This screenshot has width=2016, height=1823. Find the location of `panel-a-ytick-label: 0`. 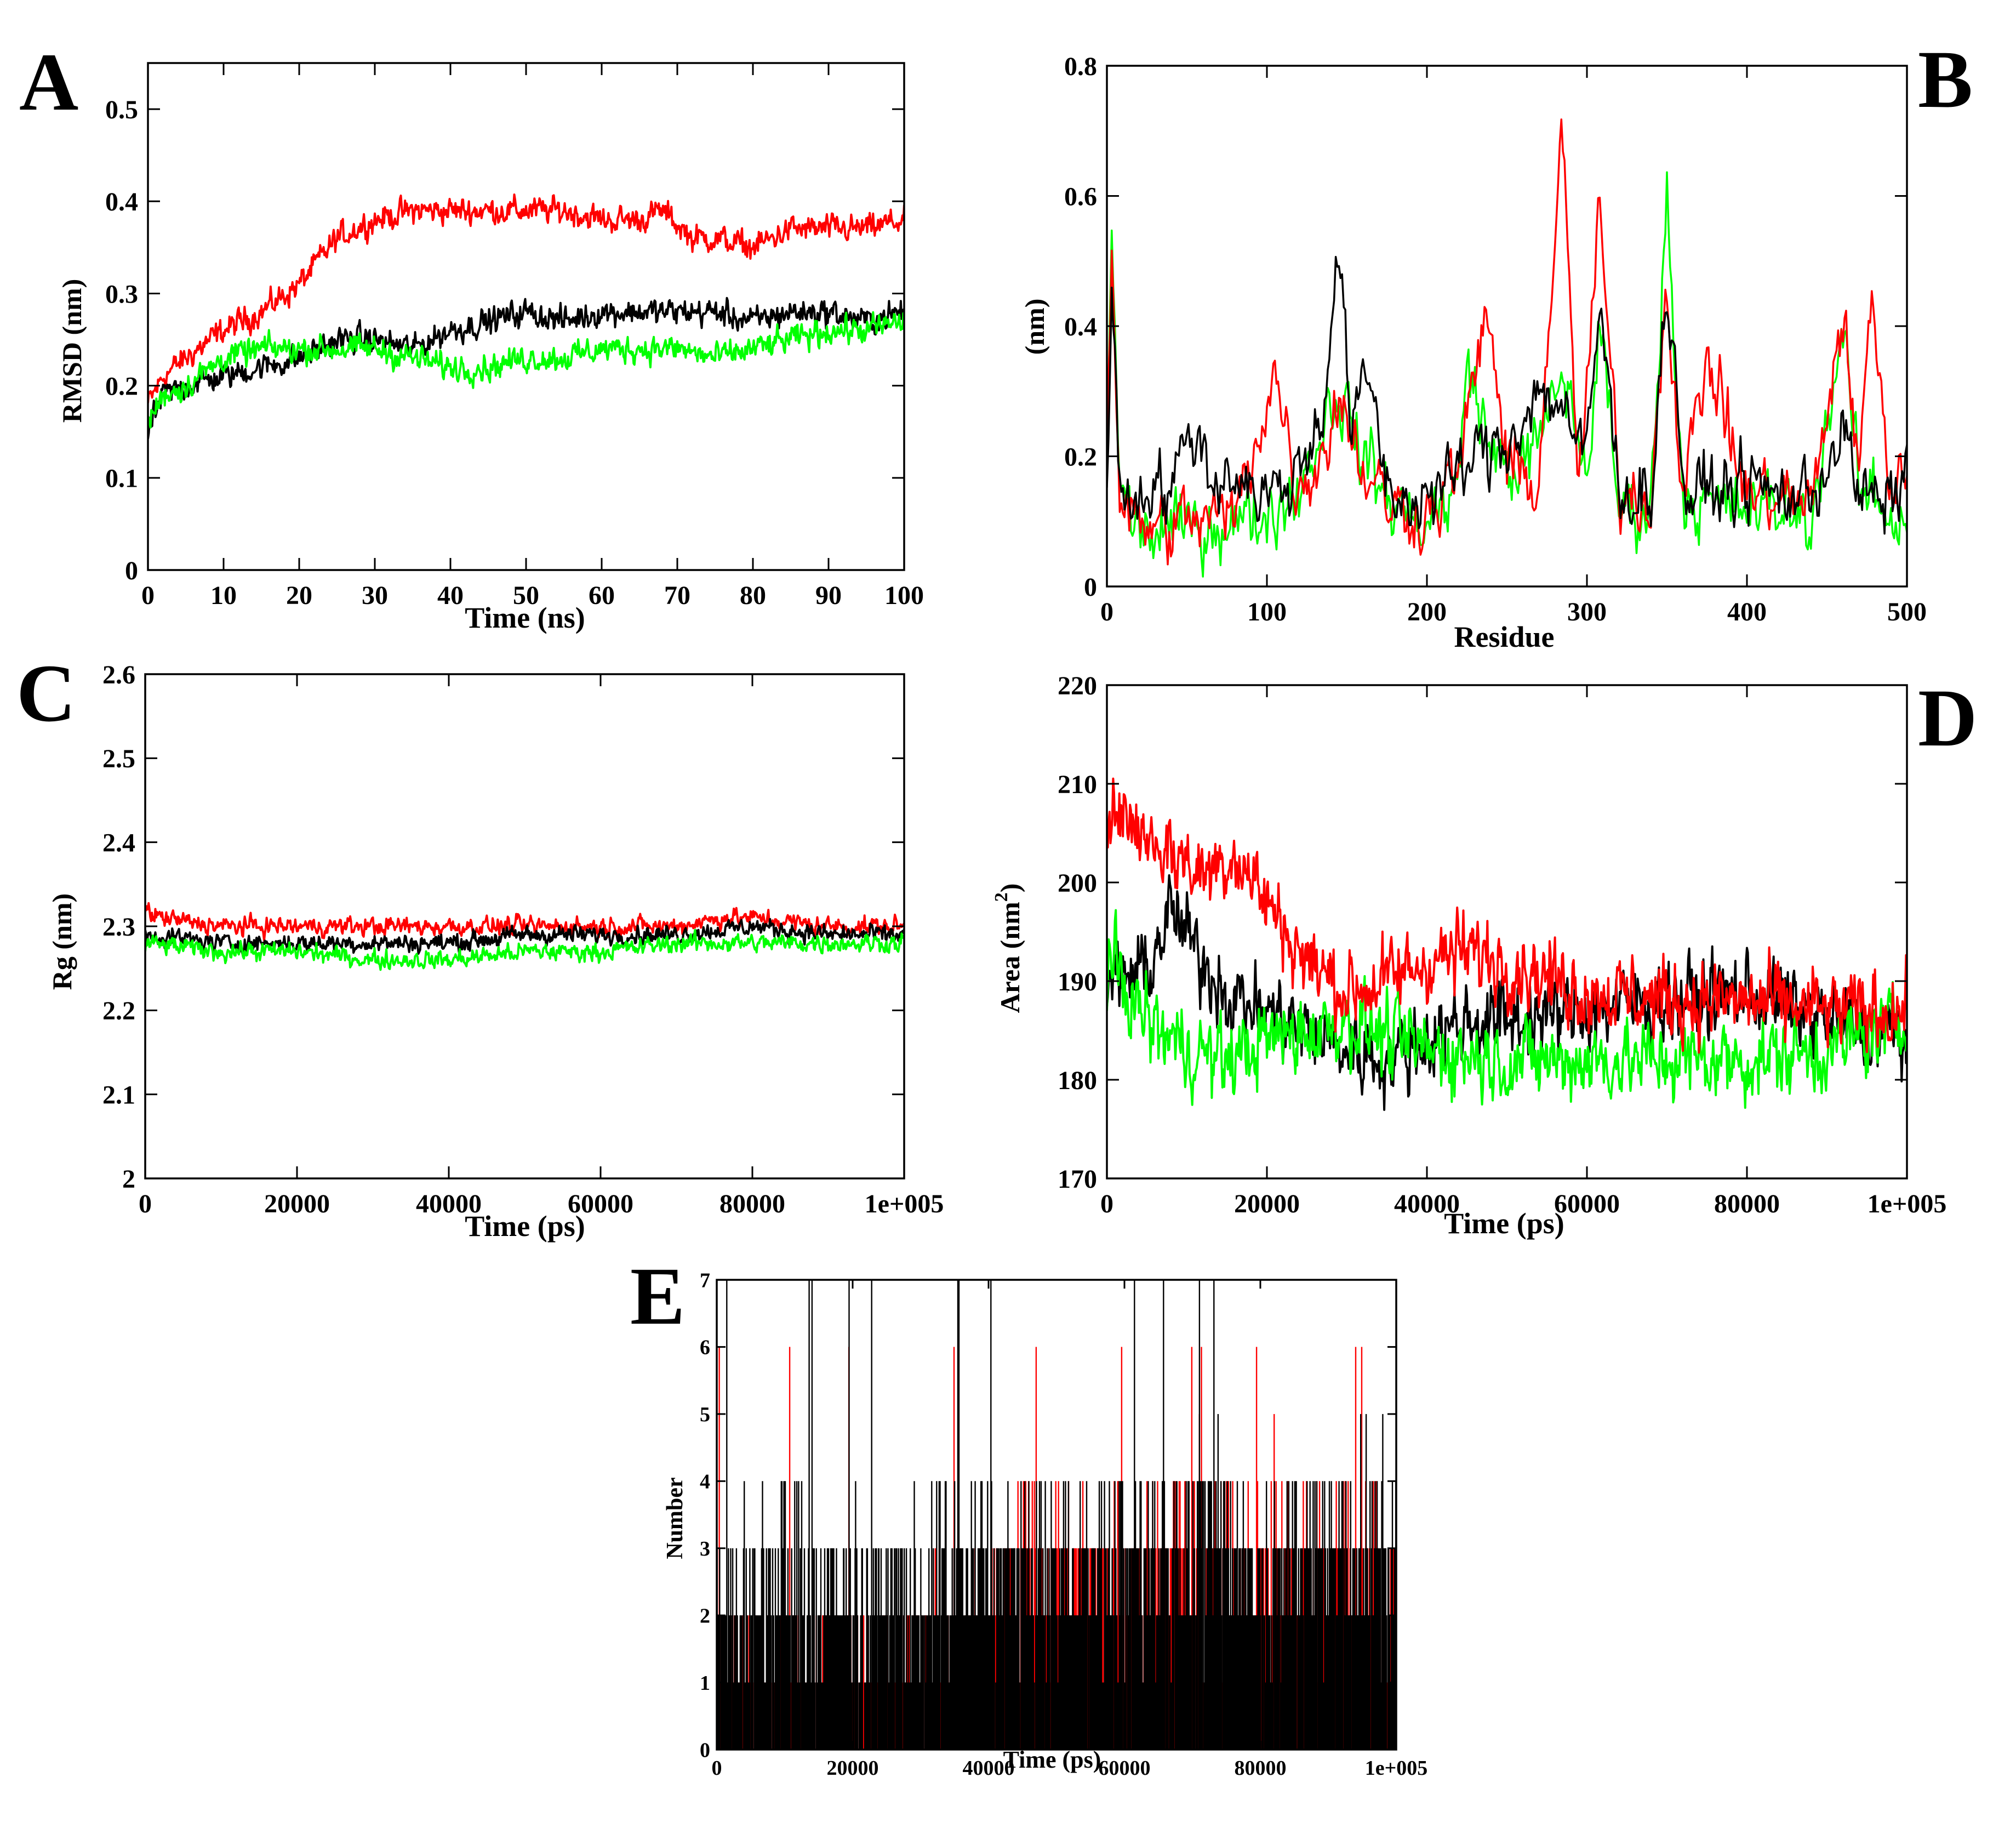

panel-a-ytick-label: 0 is located at coordinates (131, 570).